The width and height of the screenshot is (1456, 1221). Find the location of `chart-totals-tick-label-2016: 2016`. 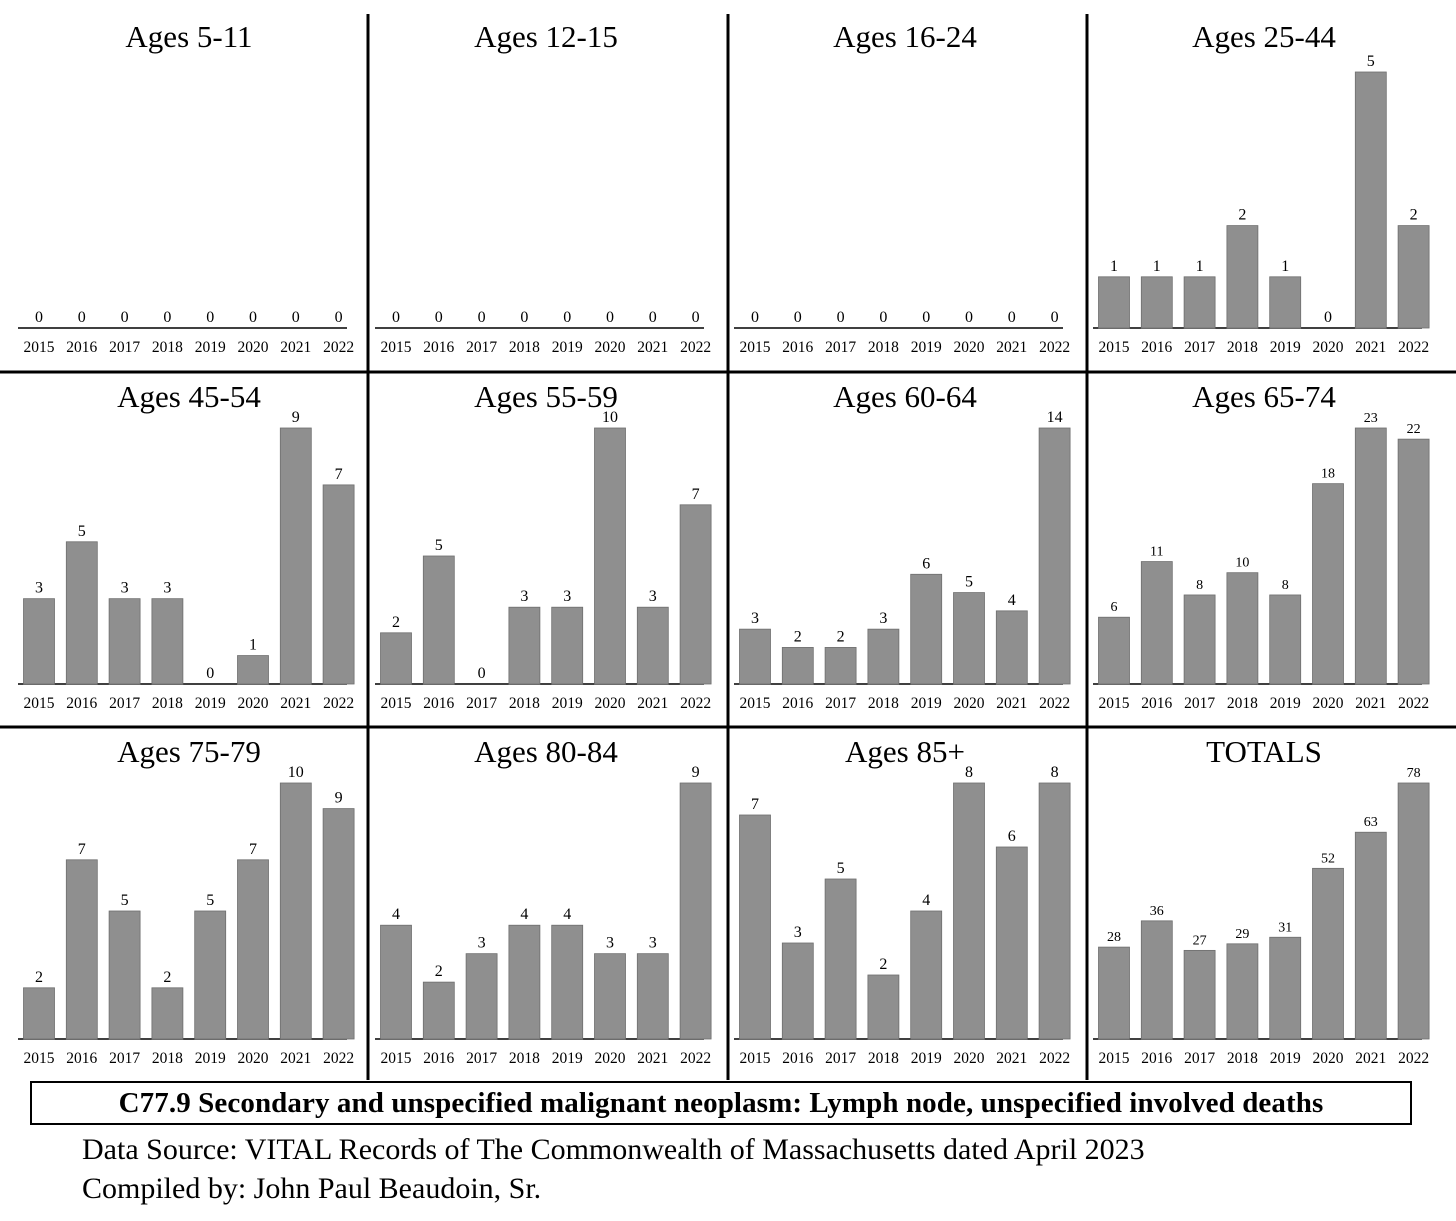

chart-totals-tick-label-2016: 2016 is located at coordinates (1156, 1058).